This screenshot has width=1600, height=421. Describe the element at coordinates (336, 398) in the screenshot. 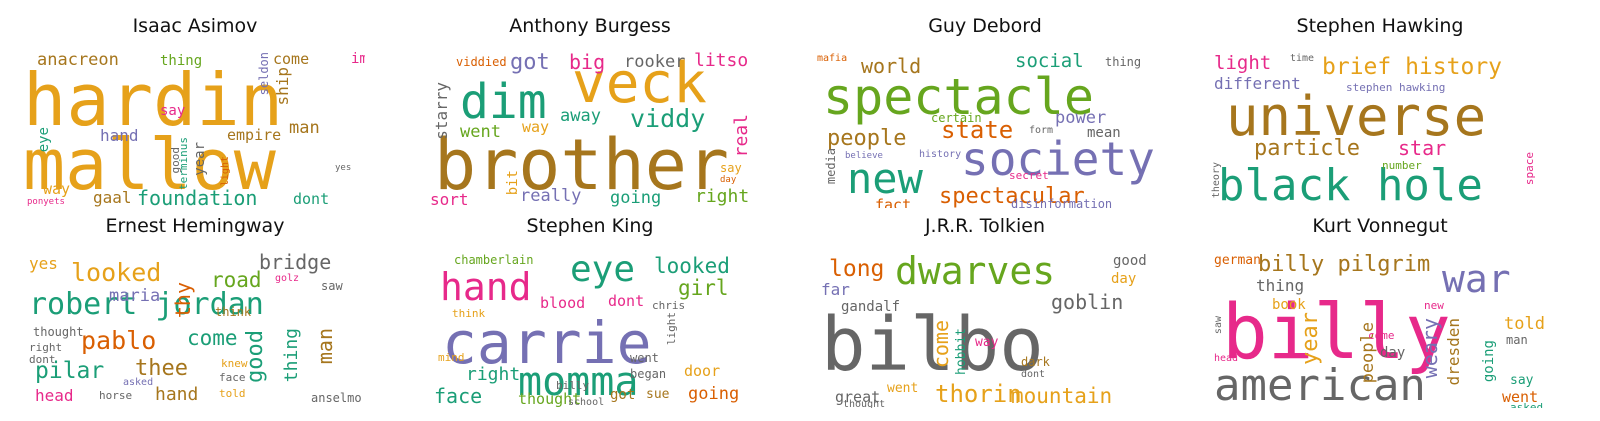

I see `cloud-word: anselmo` at that location.